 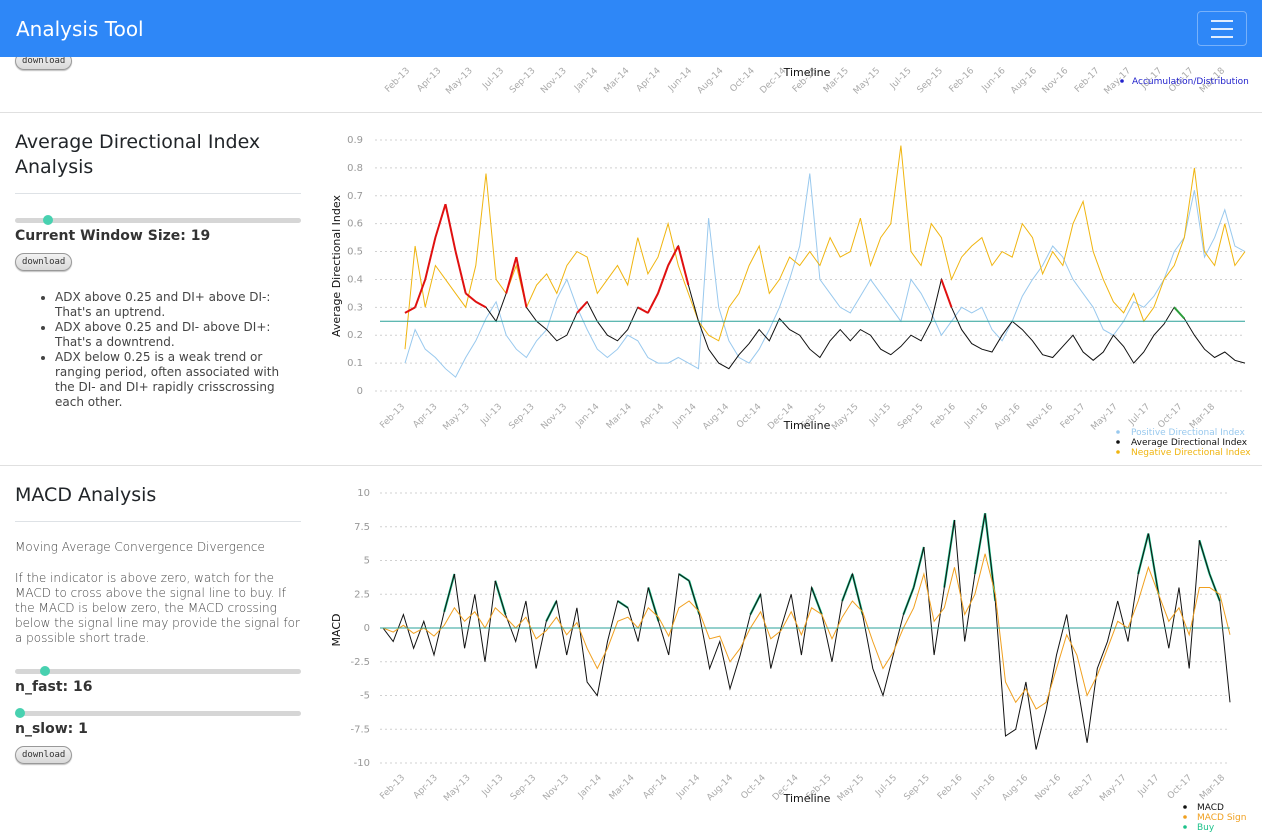 I want to click on y-tick-label: 0.8, so click(x=355, y=168).